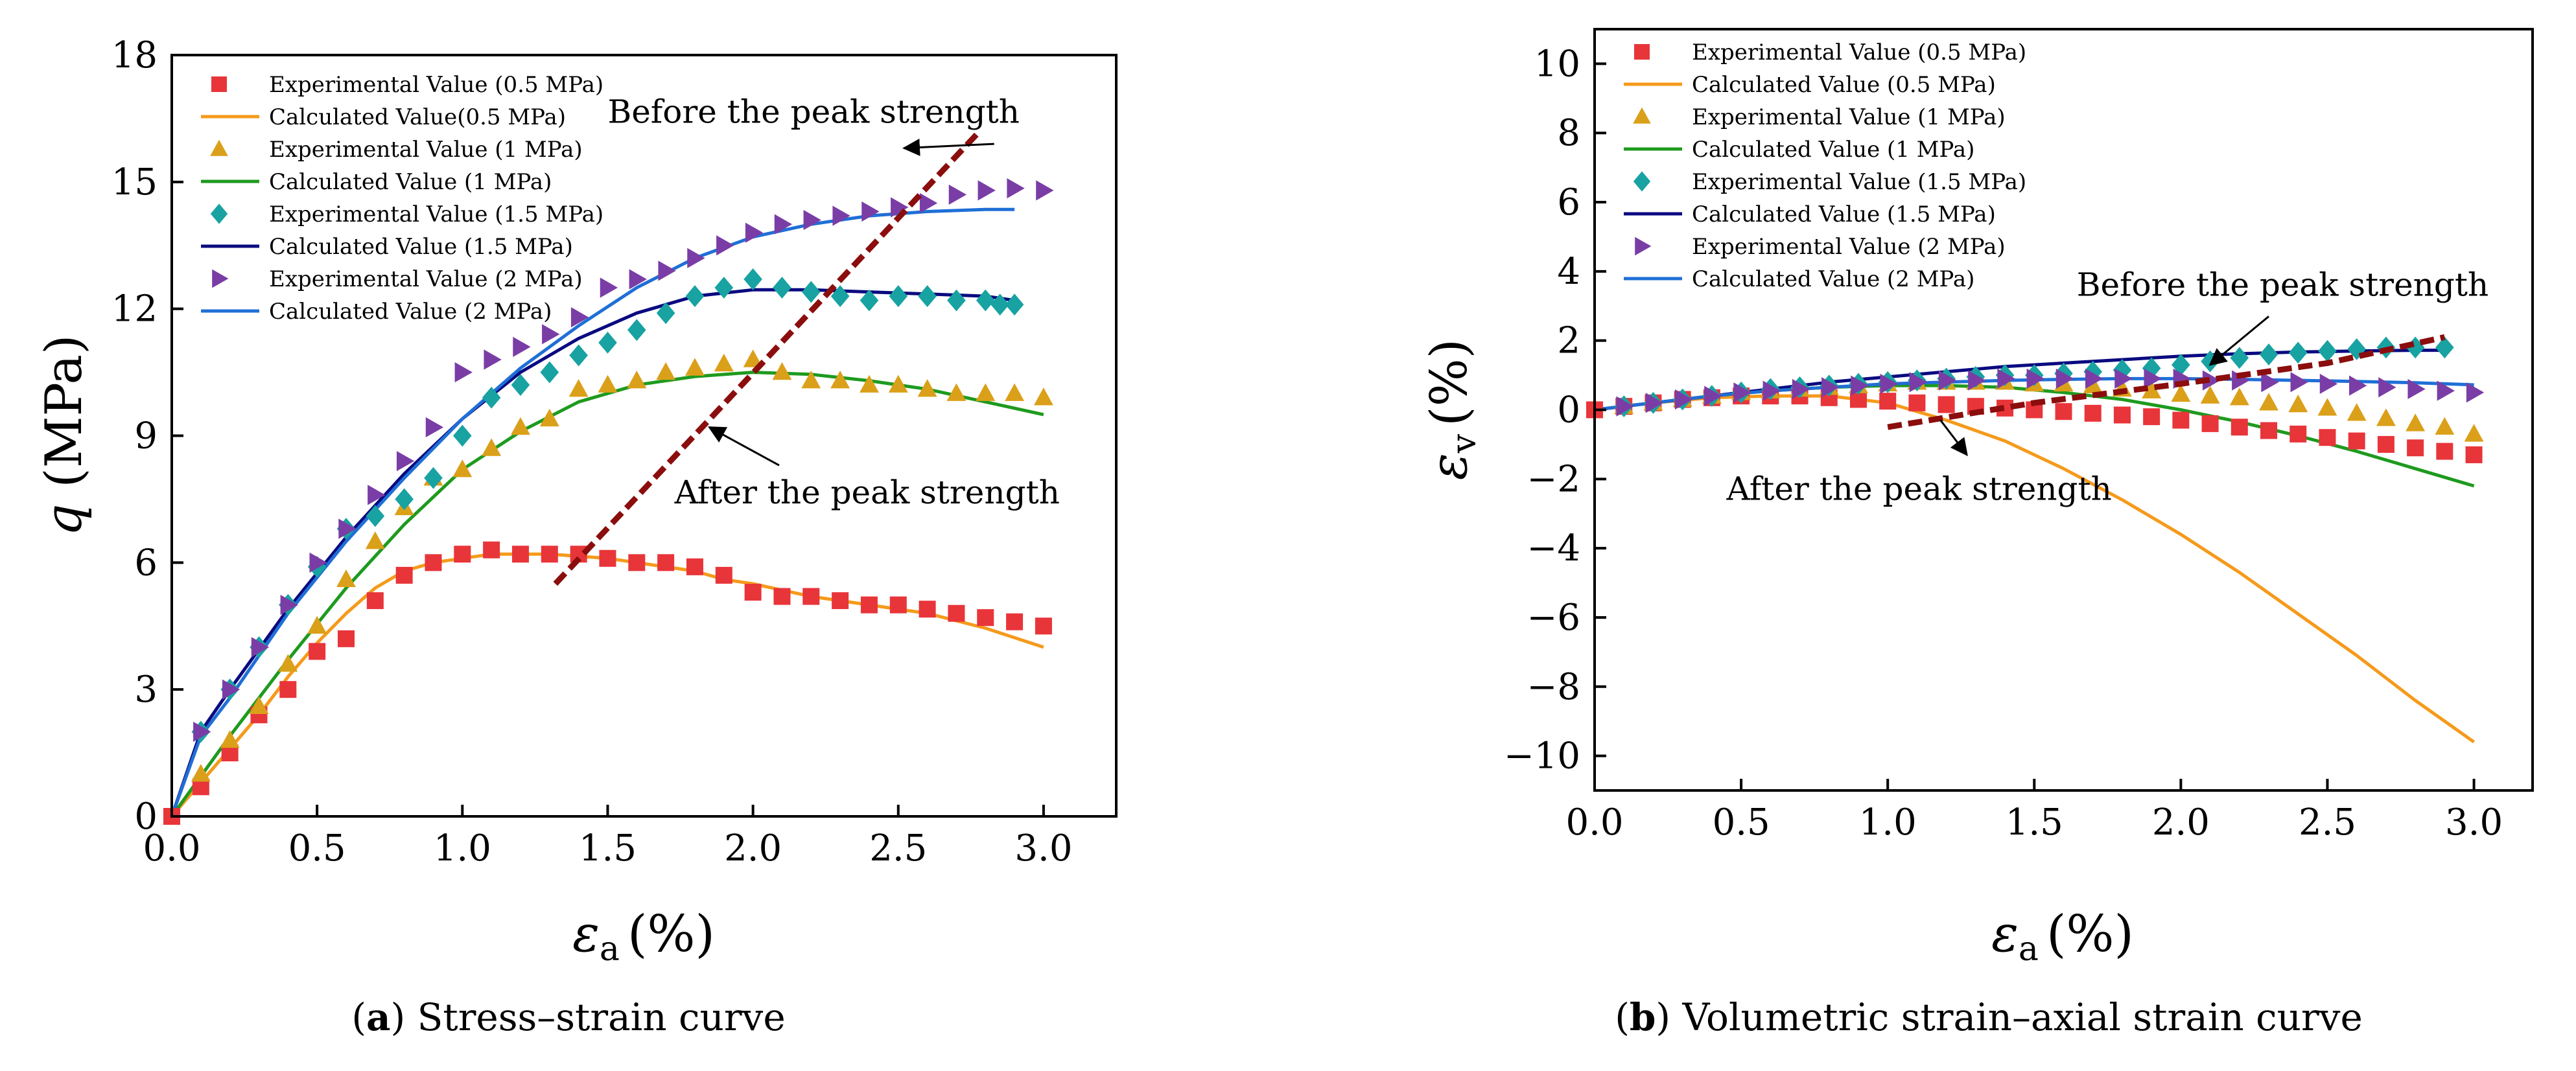 The height and width of the screenshot is (1071, 2576). Describe the element at coordinates (1849, 117) in the screenshot. I see `legend-label: Experimental Value (1 MPa)` at that location.